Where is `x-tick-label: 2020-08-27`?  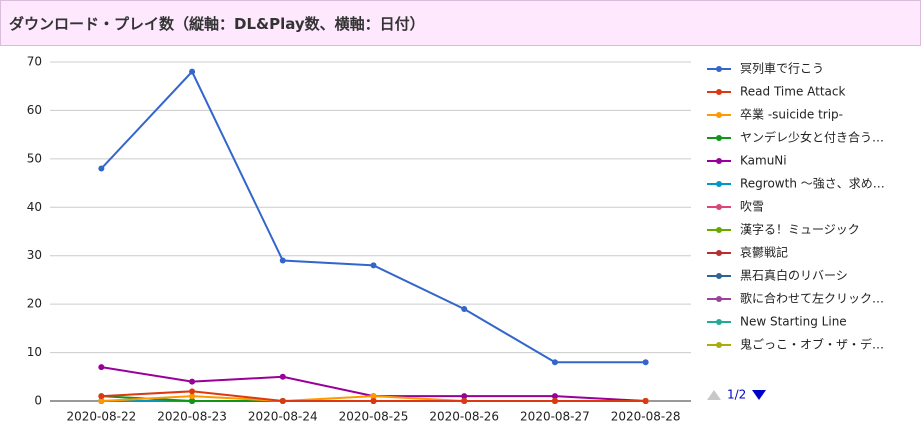 x-tick-label: 2020-08-27 is located at coordinates (555, 417).